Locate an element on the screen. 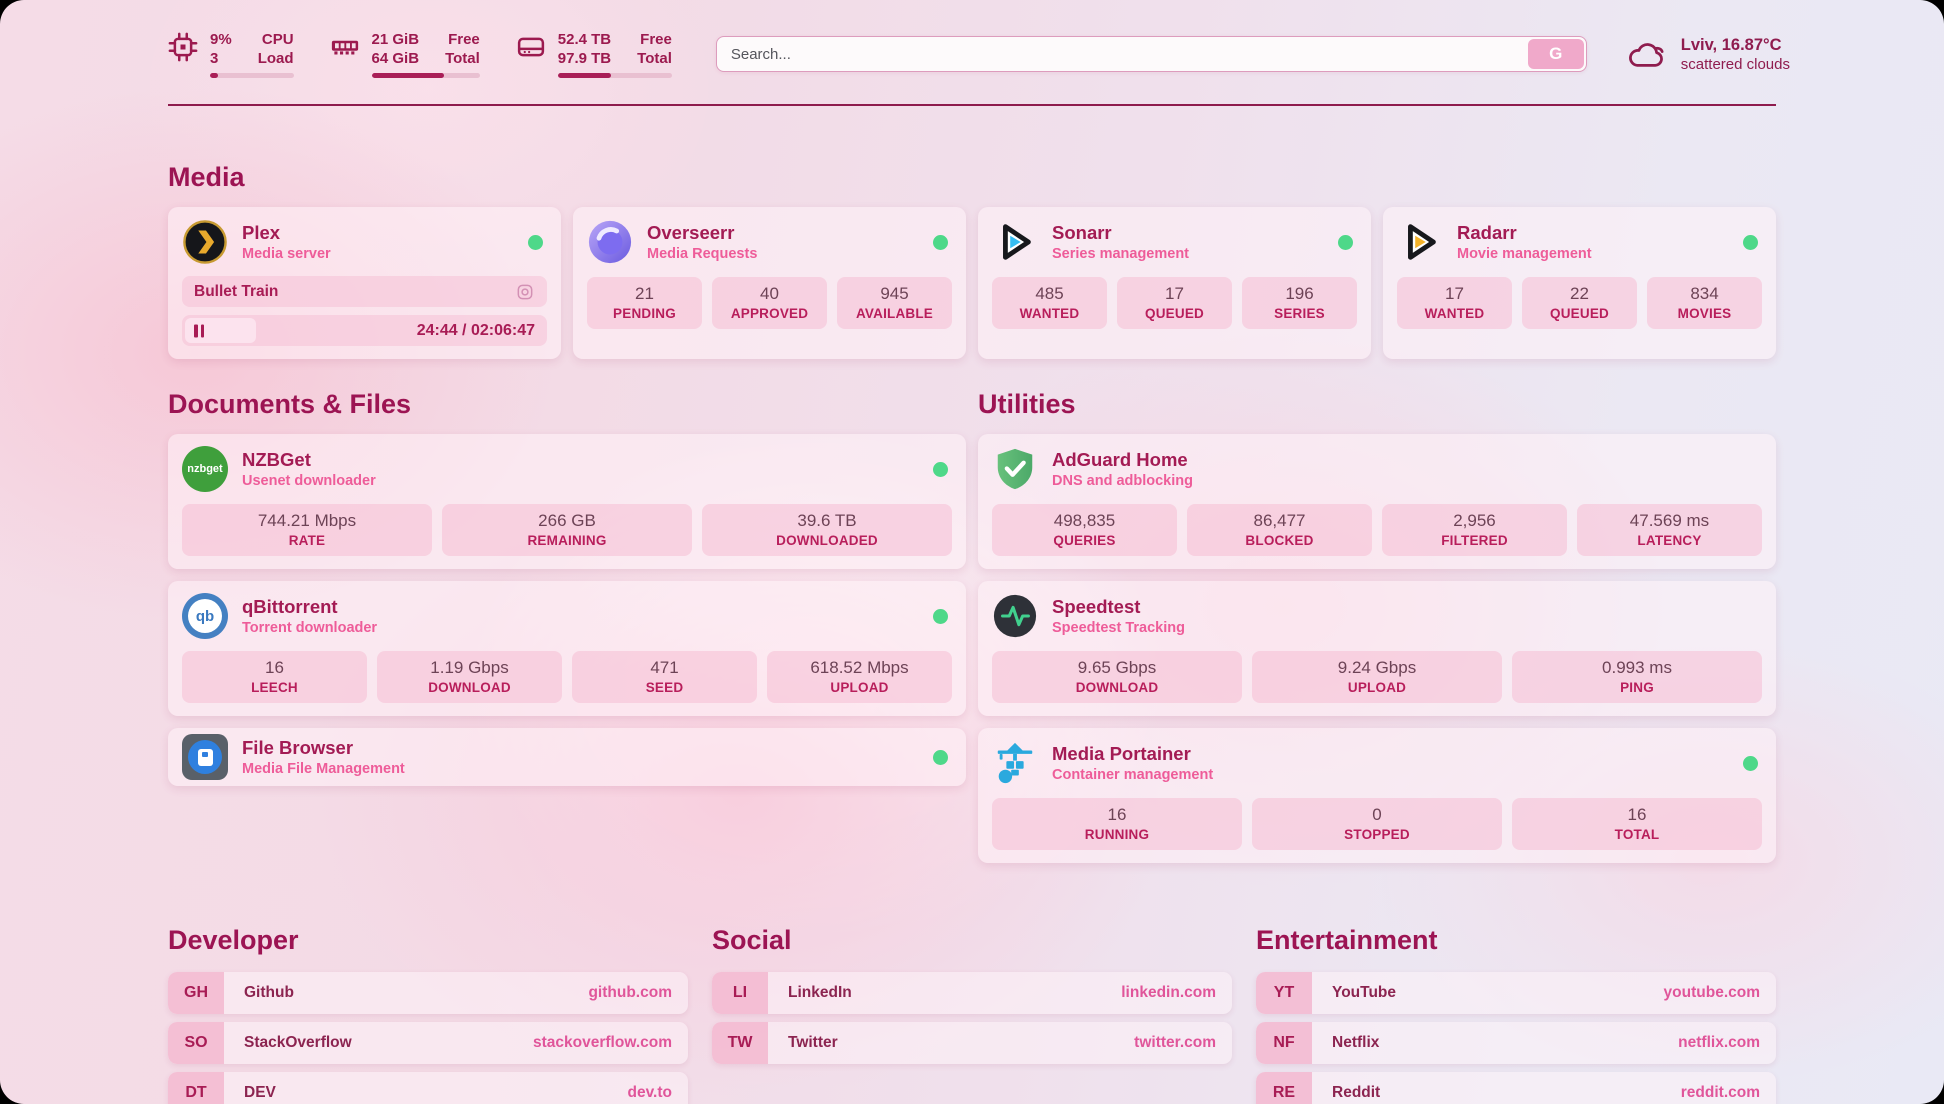 Image resolution: width=1944 pixels, height=1104 pixels. app-name: Sonarr is located at coordinates (1082, 232).